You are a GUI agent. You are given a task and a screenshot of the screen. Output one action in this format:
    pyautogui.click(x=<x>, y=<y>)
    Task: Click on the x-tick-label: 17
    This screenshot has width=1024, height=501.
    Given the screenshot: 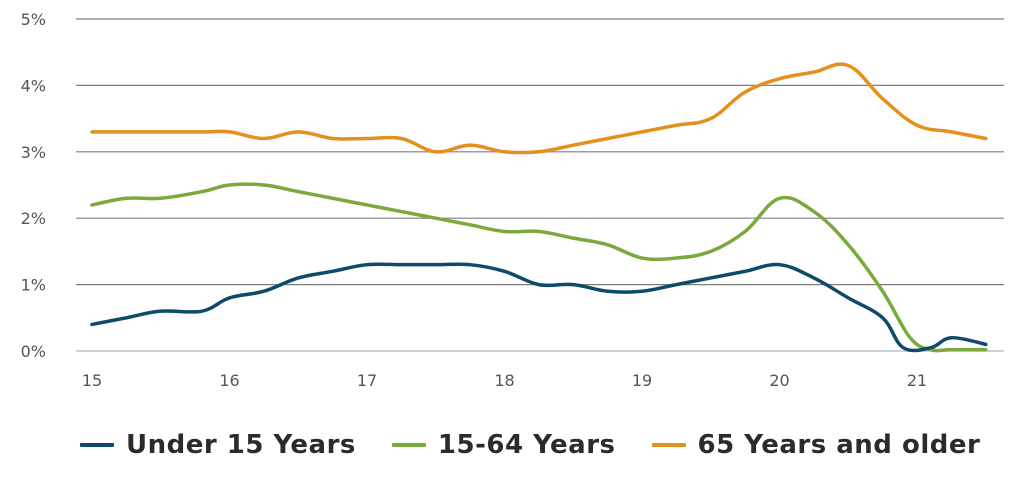 What is the action you would take?
    pyautogui.click(x=367, y=380)
    